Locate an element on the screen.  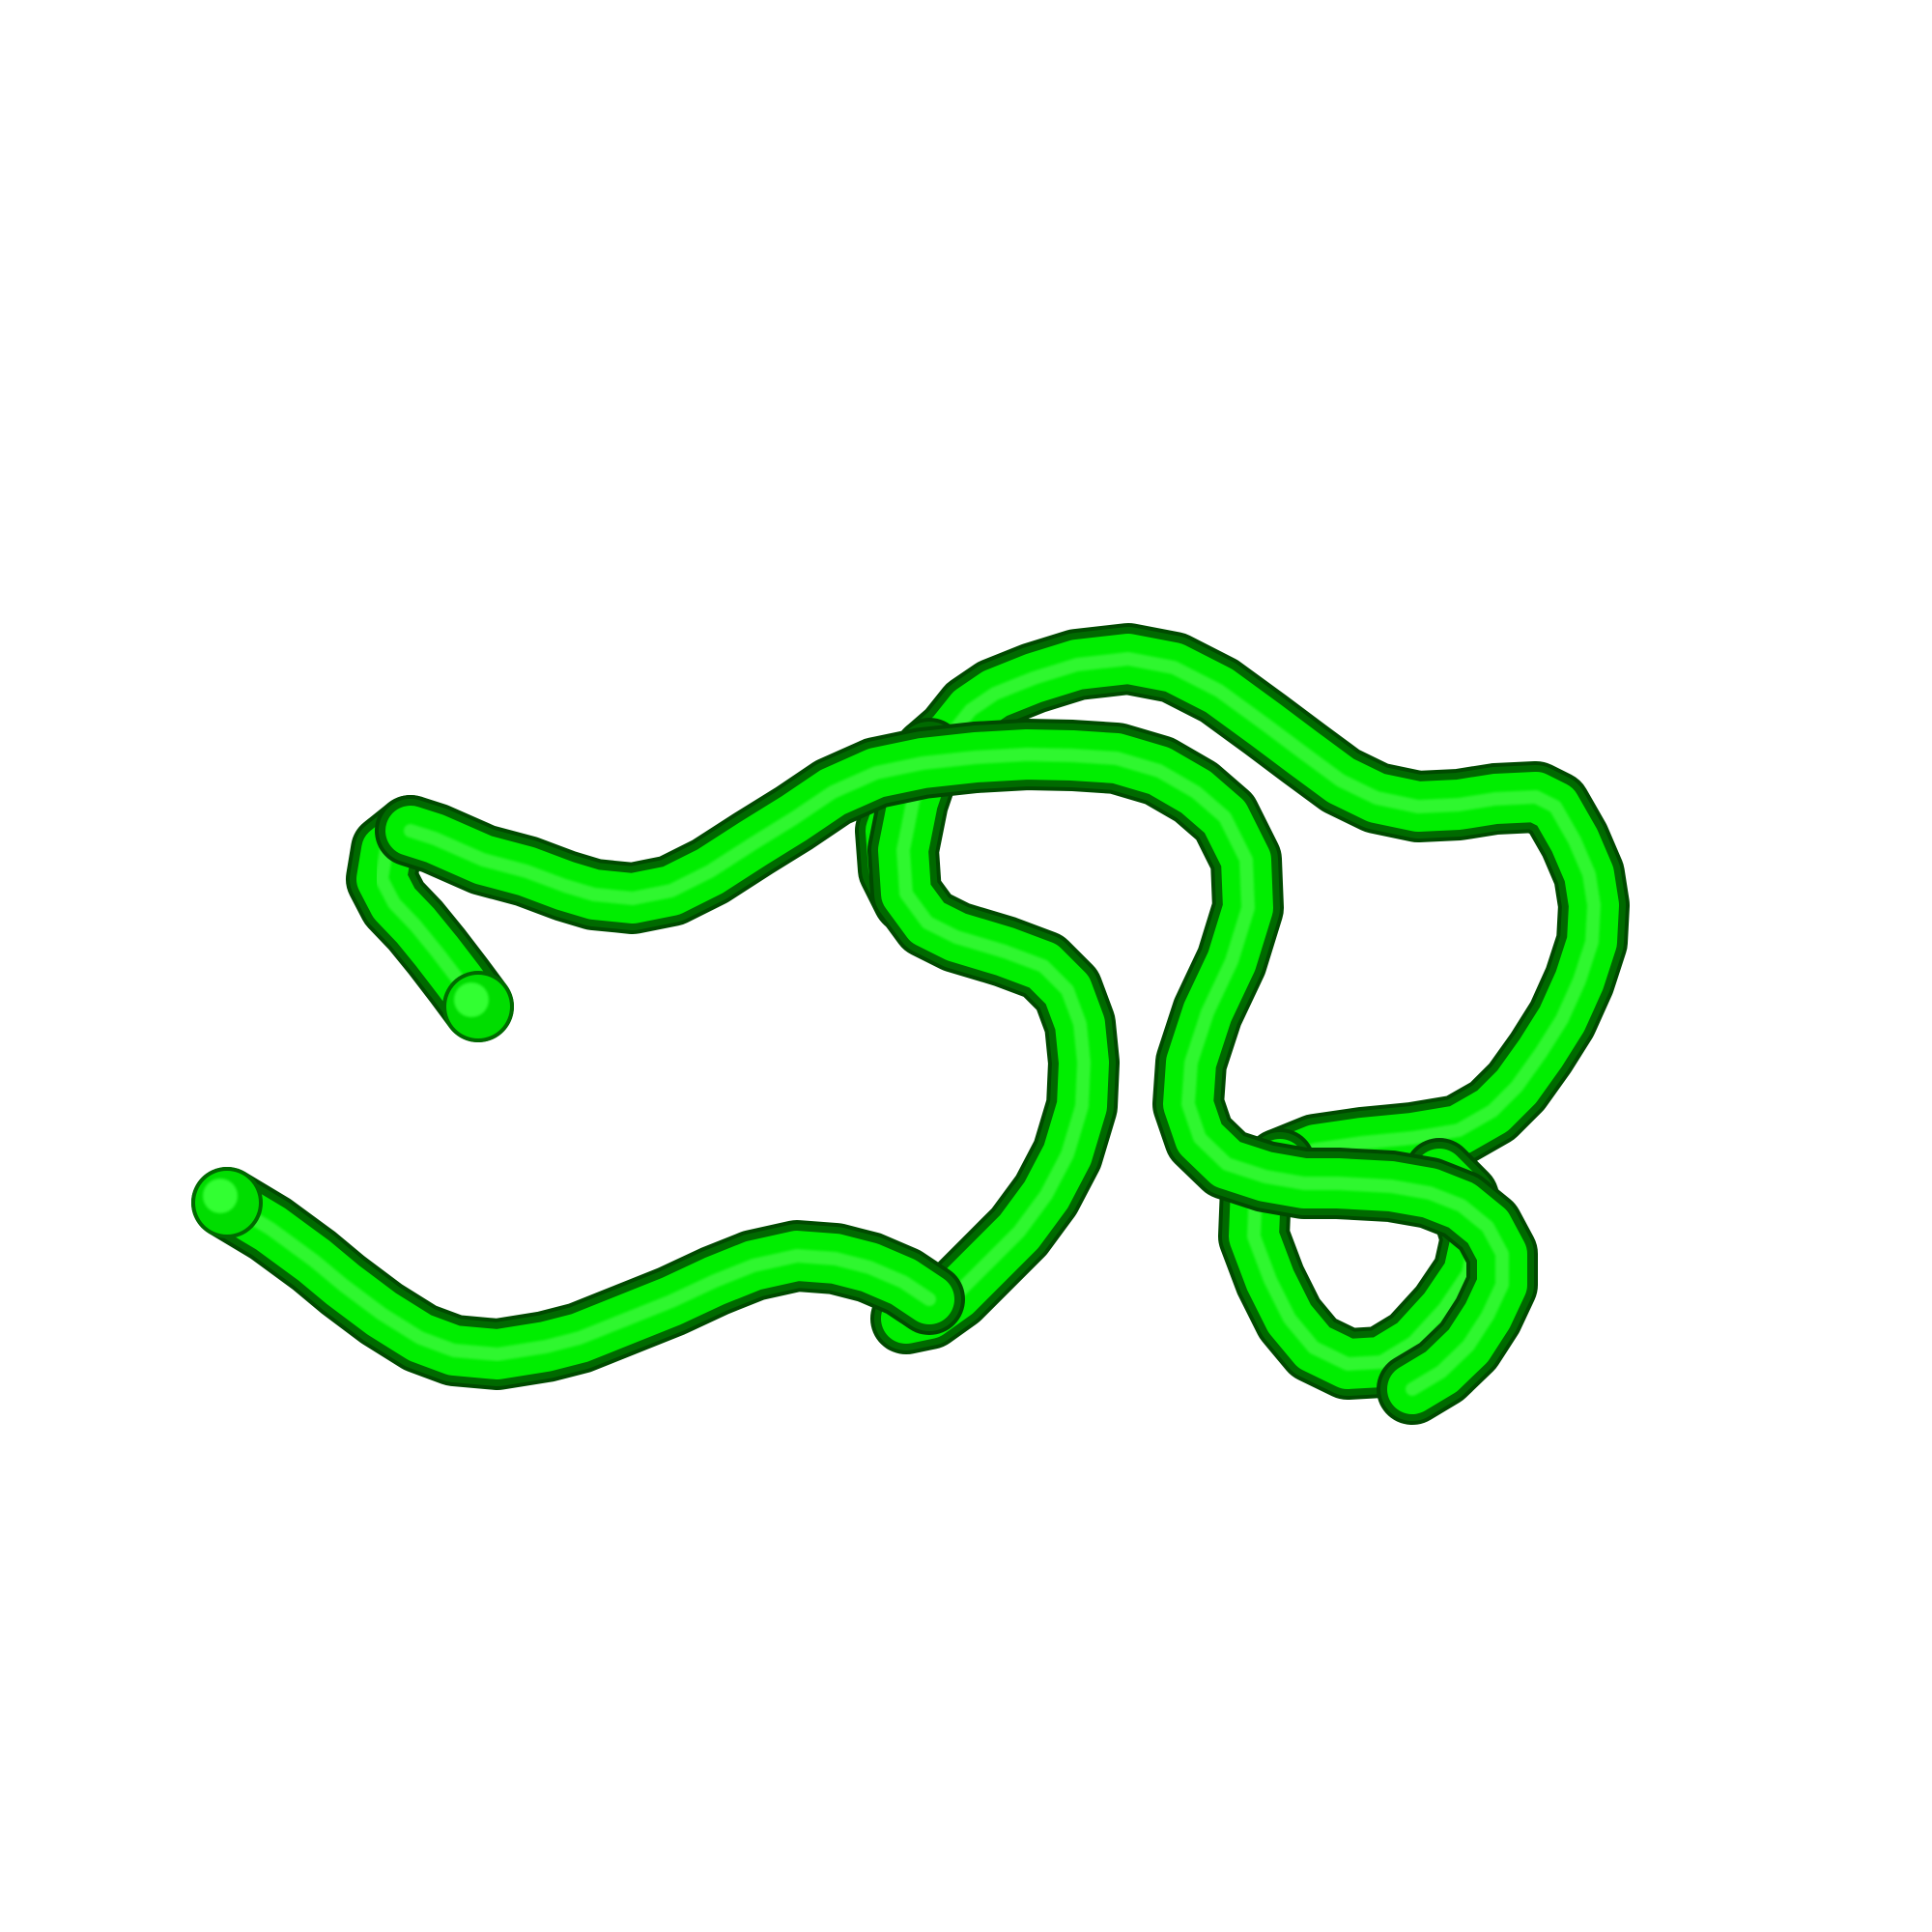
tube-segment-back-upper-loop is located at coordinates (1242, 911).